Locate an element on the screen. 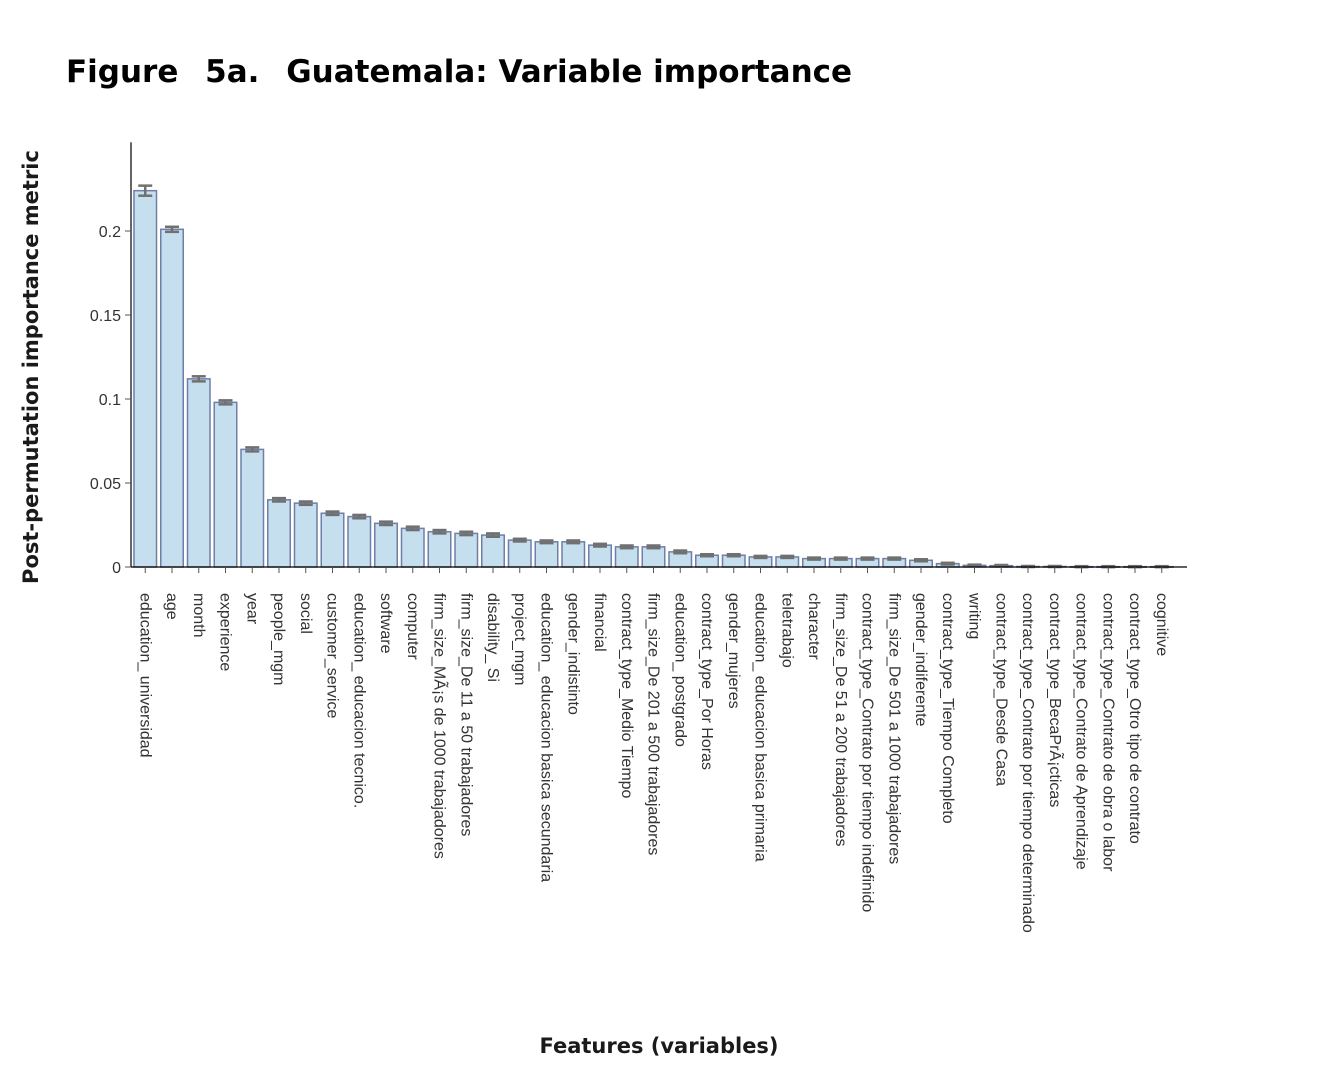 This screenshot has width=1319, height=1073. category-label: contract_type_Tiempo Completo is located at coordinates (947, 708).